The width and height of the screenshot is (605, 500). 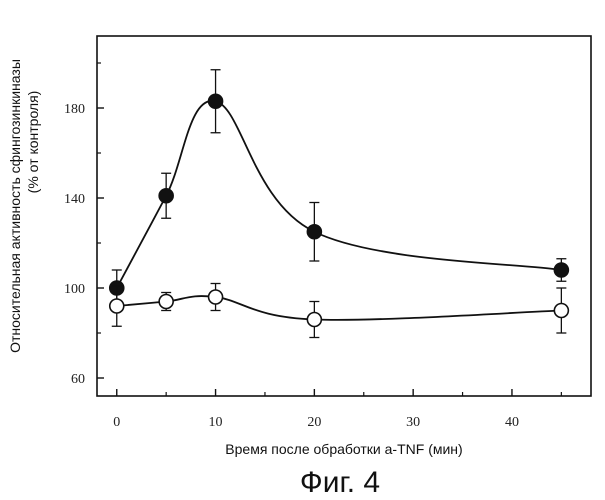 What do you see at coordinates (74, 289) in the screenshot?
I see `y-tick-label: 100` at bounding box center [74, 289].